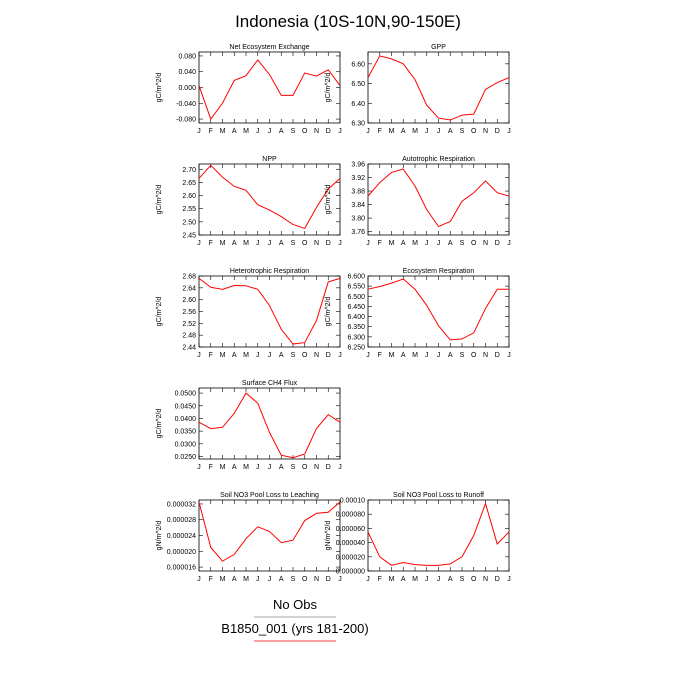 This screenshot has width=700, height=700. Describe the element at coordinates (358, 124) in the screenshot. I see `y-tick-label: 6.30` at that location.